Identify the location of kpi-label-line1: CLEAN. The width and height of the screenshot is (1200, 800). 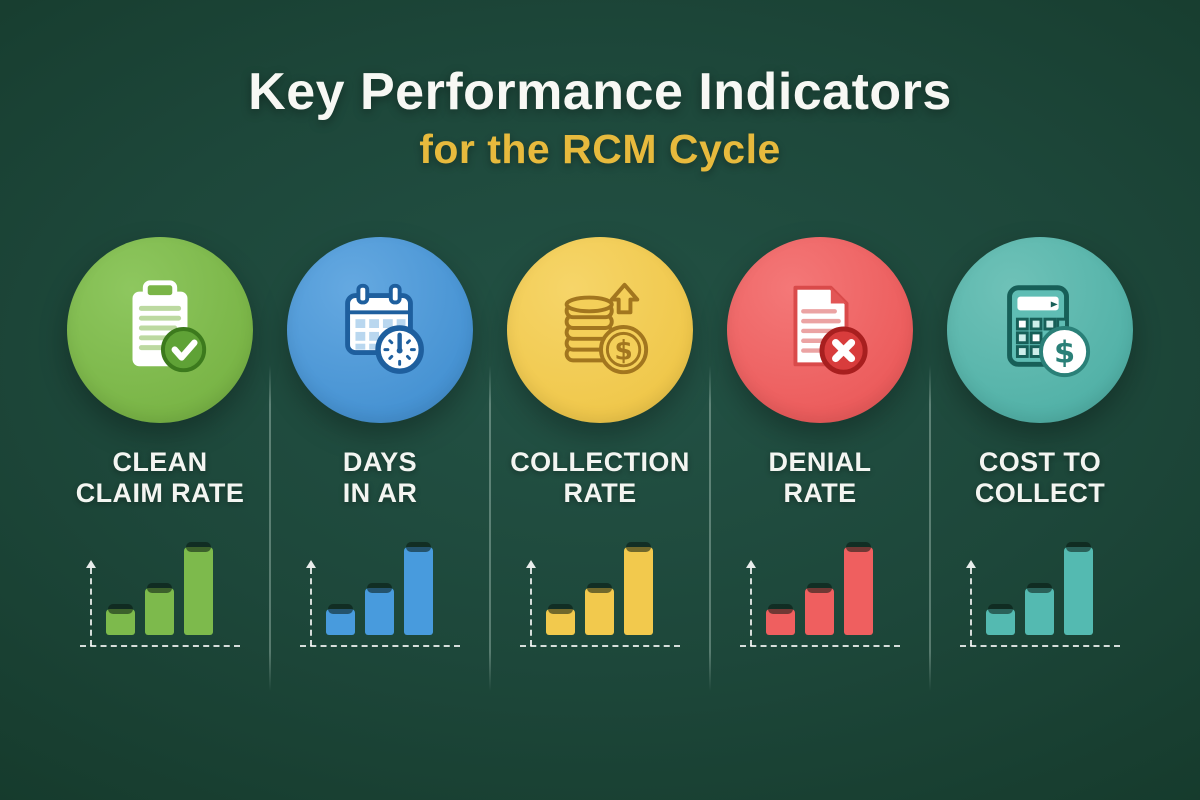
(160, 462).